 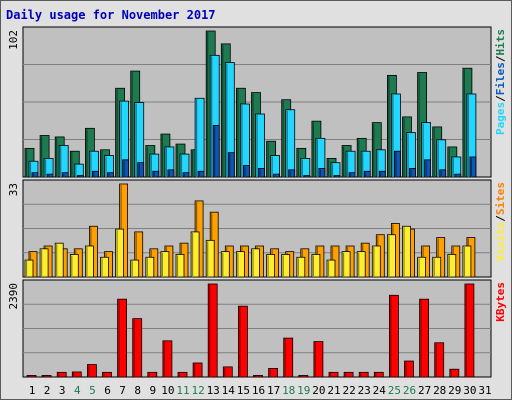 What do you see at coordinates (77, 390) in the screenshot?
I see `x-tick-day-4: 4` at bounding box center [77, 390].